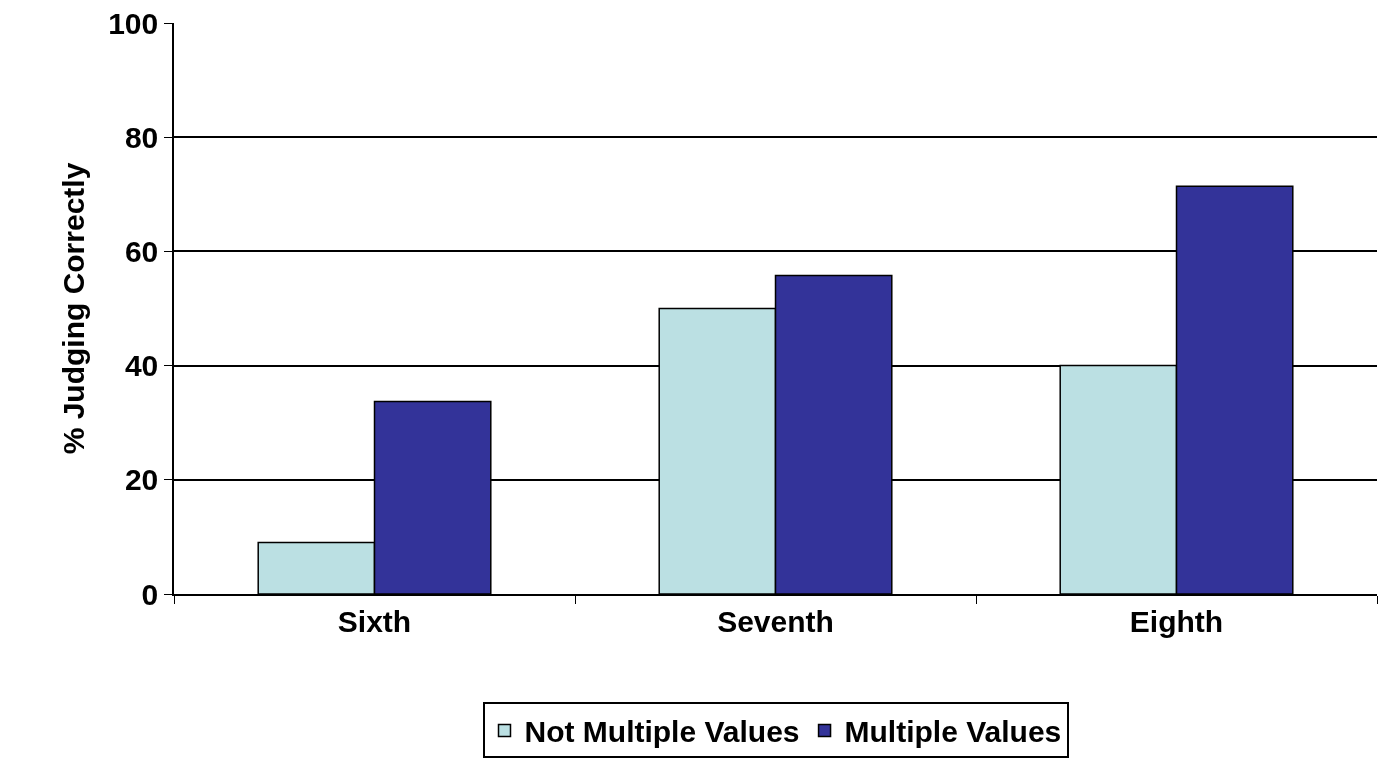  Describe the element at coordinates (141, 137) in the screenshot. I see `y-tick-label: 80` at that location.